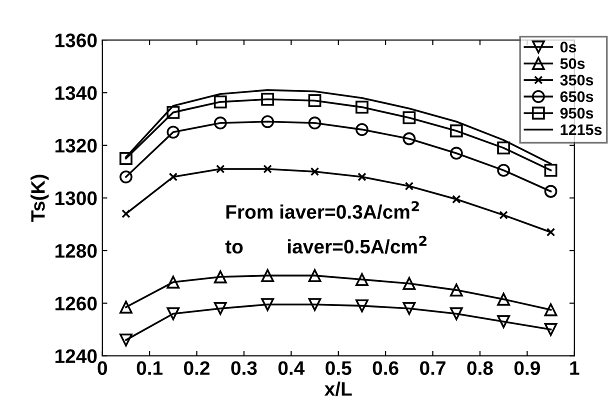 The image size is (613, 409). I want to click on y-tick-label: 1240, so click(76, 356).